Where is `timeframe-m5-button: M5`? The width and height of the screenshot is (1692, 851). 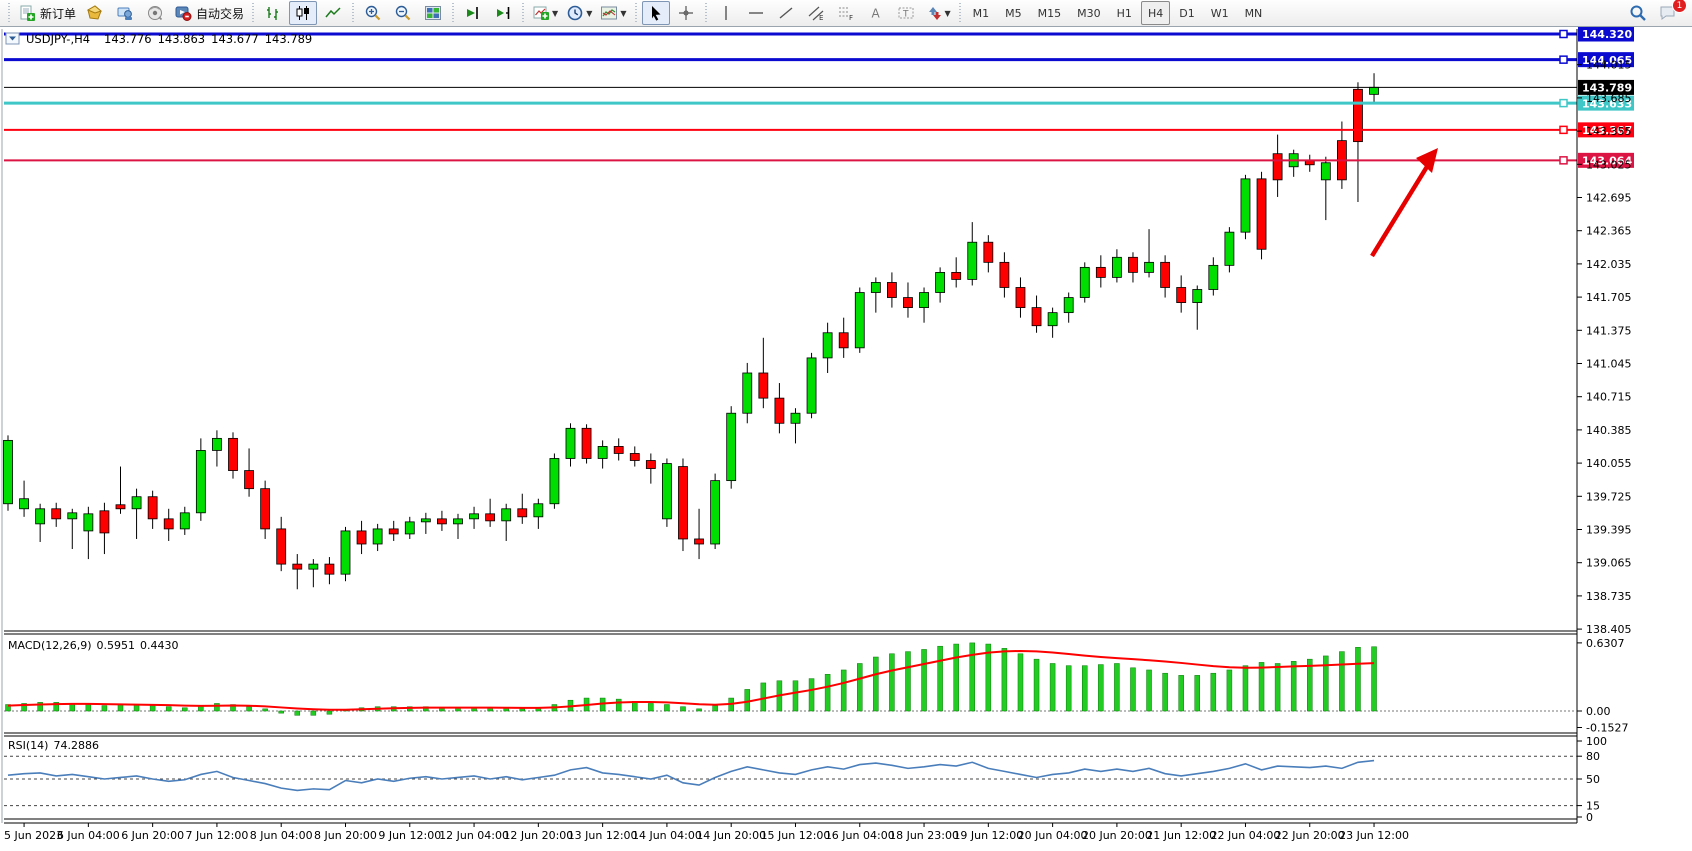 timeframe-m5-button: M5 is located at coordinates (1013, 13).